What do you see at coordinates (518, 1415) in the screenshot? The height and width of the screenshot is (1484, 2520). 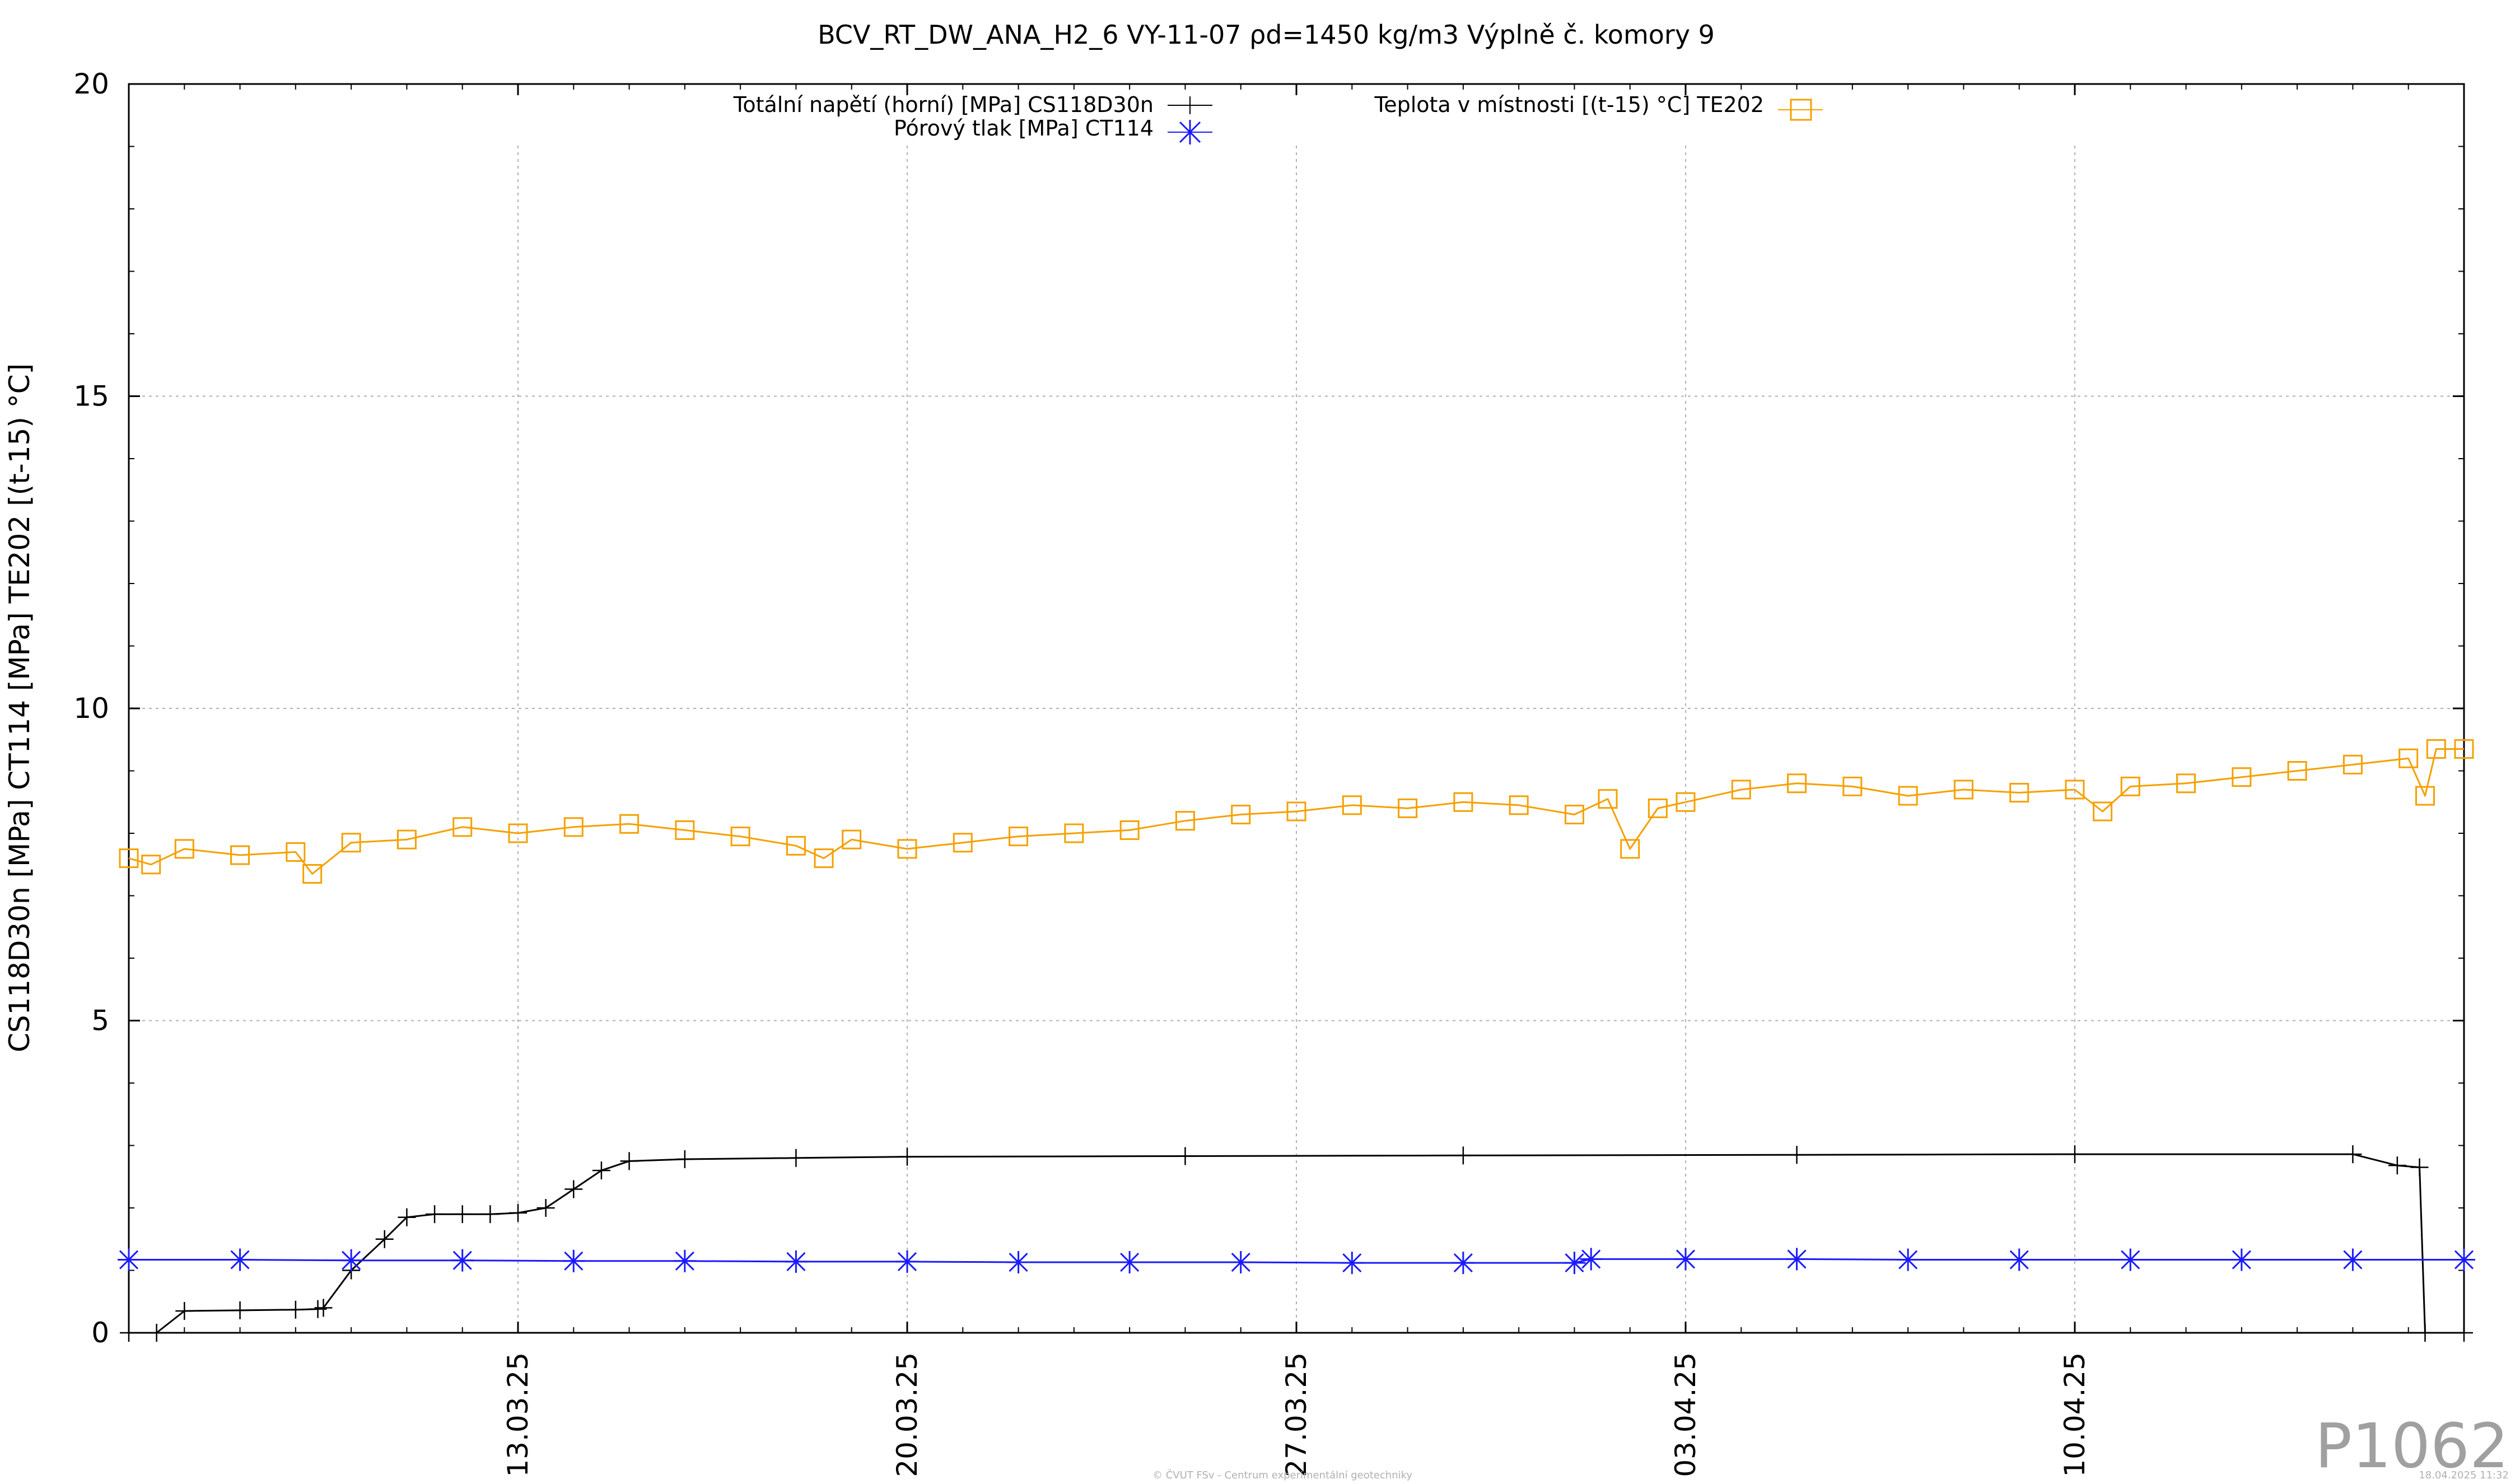 I see `x-tick-label: 13.03.25` at bounding box center [518, 1415].